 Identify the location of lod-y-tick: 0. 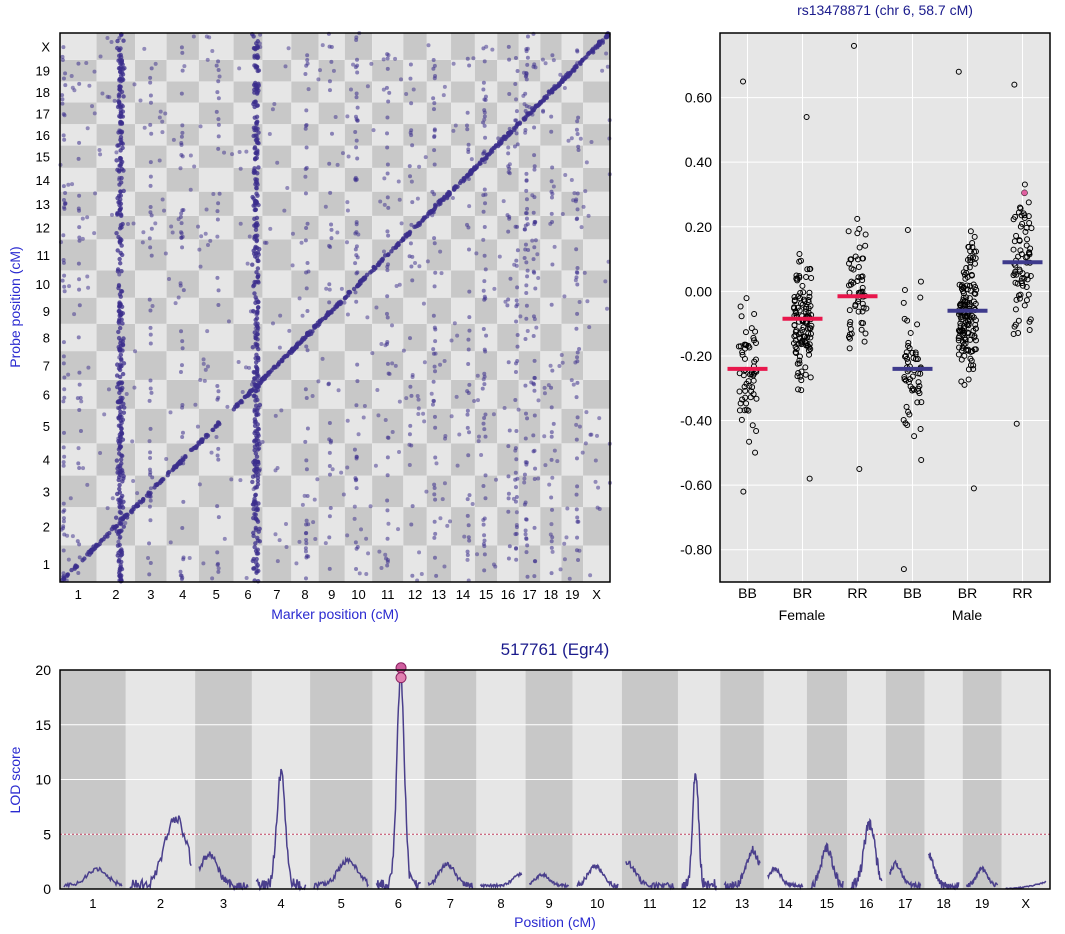
(47, 889).